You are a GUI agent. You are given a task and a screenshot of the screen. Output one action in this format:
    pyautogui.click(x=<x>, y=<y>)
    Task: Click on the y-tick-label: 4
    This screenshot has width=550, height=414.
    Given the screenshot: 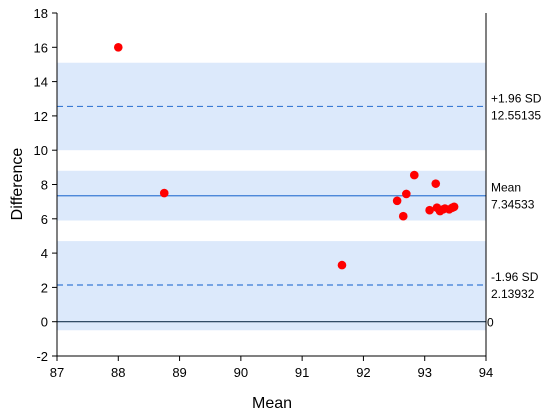 What is the action you would take?
    pyautogui.click(x=44, y=253)
    